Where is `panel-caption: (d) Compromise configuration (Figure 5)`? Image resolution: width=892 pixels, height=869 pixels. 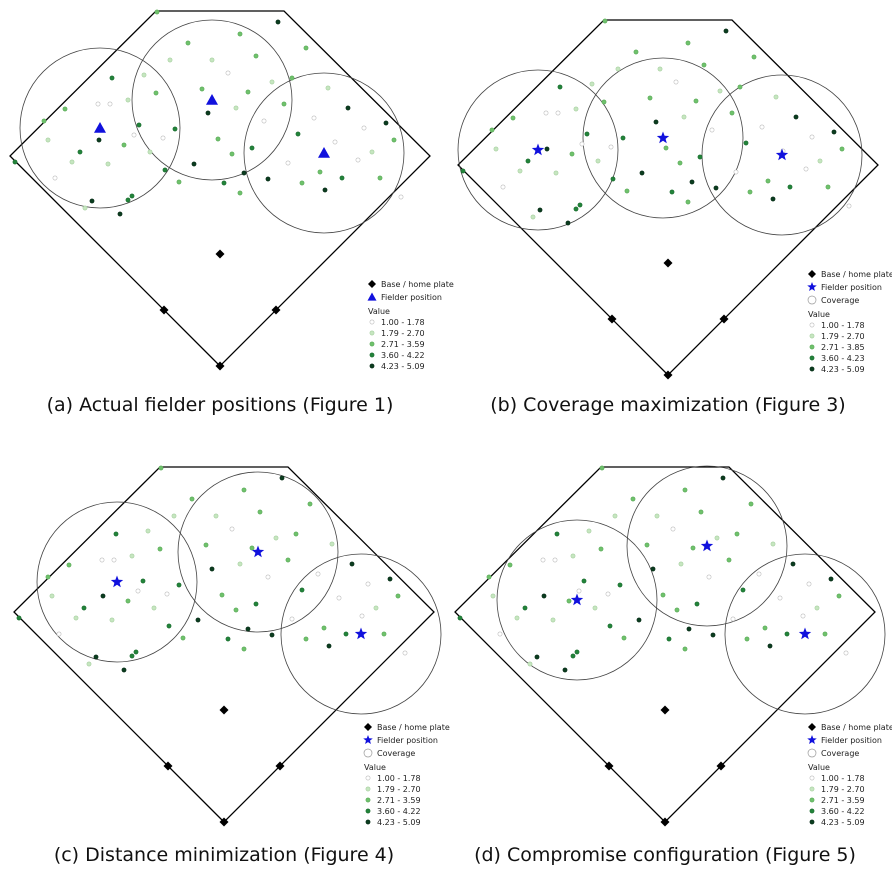
panel-caption: (d) Compromise configuration (Figure 5) is located at coordinates (665, 855).